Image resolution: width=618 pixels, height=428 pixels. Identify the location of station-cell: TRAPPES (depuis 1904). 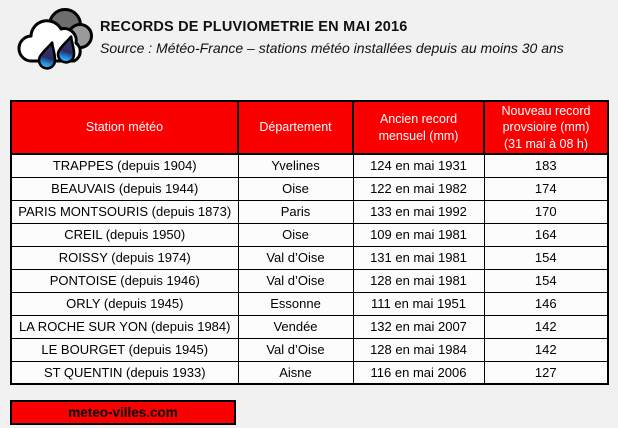
(124, 165).